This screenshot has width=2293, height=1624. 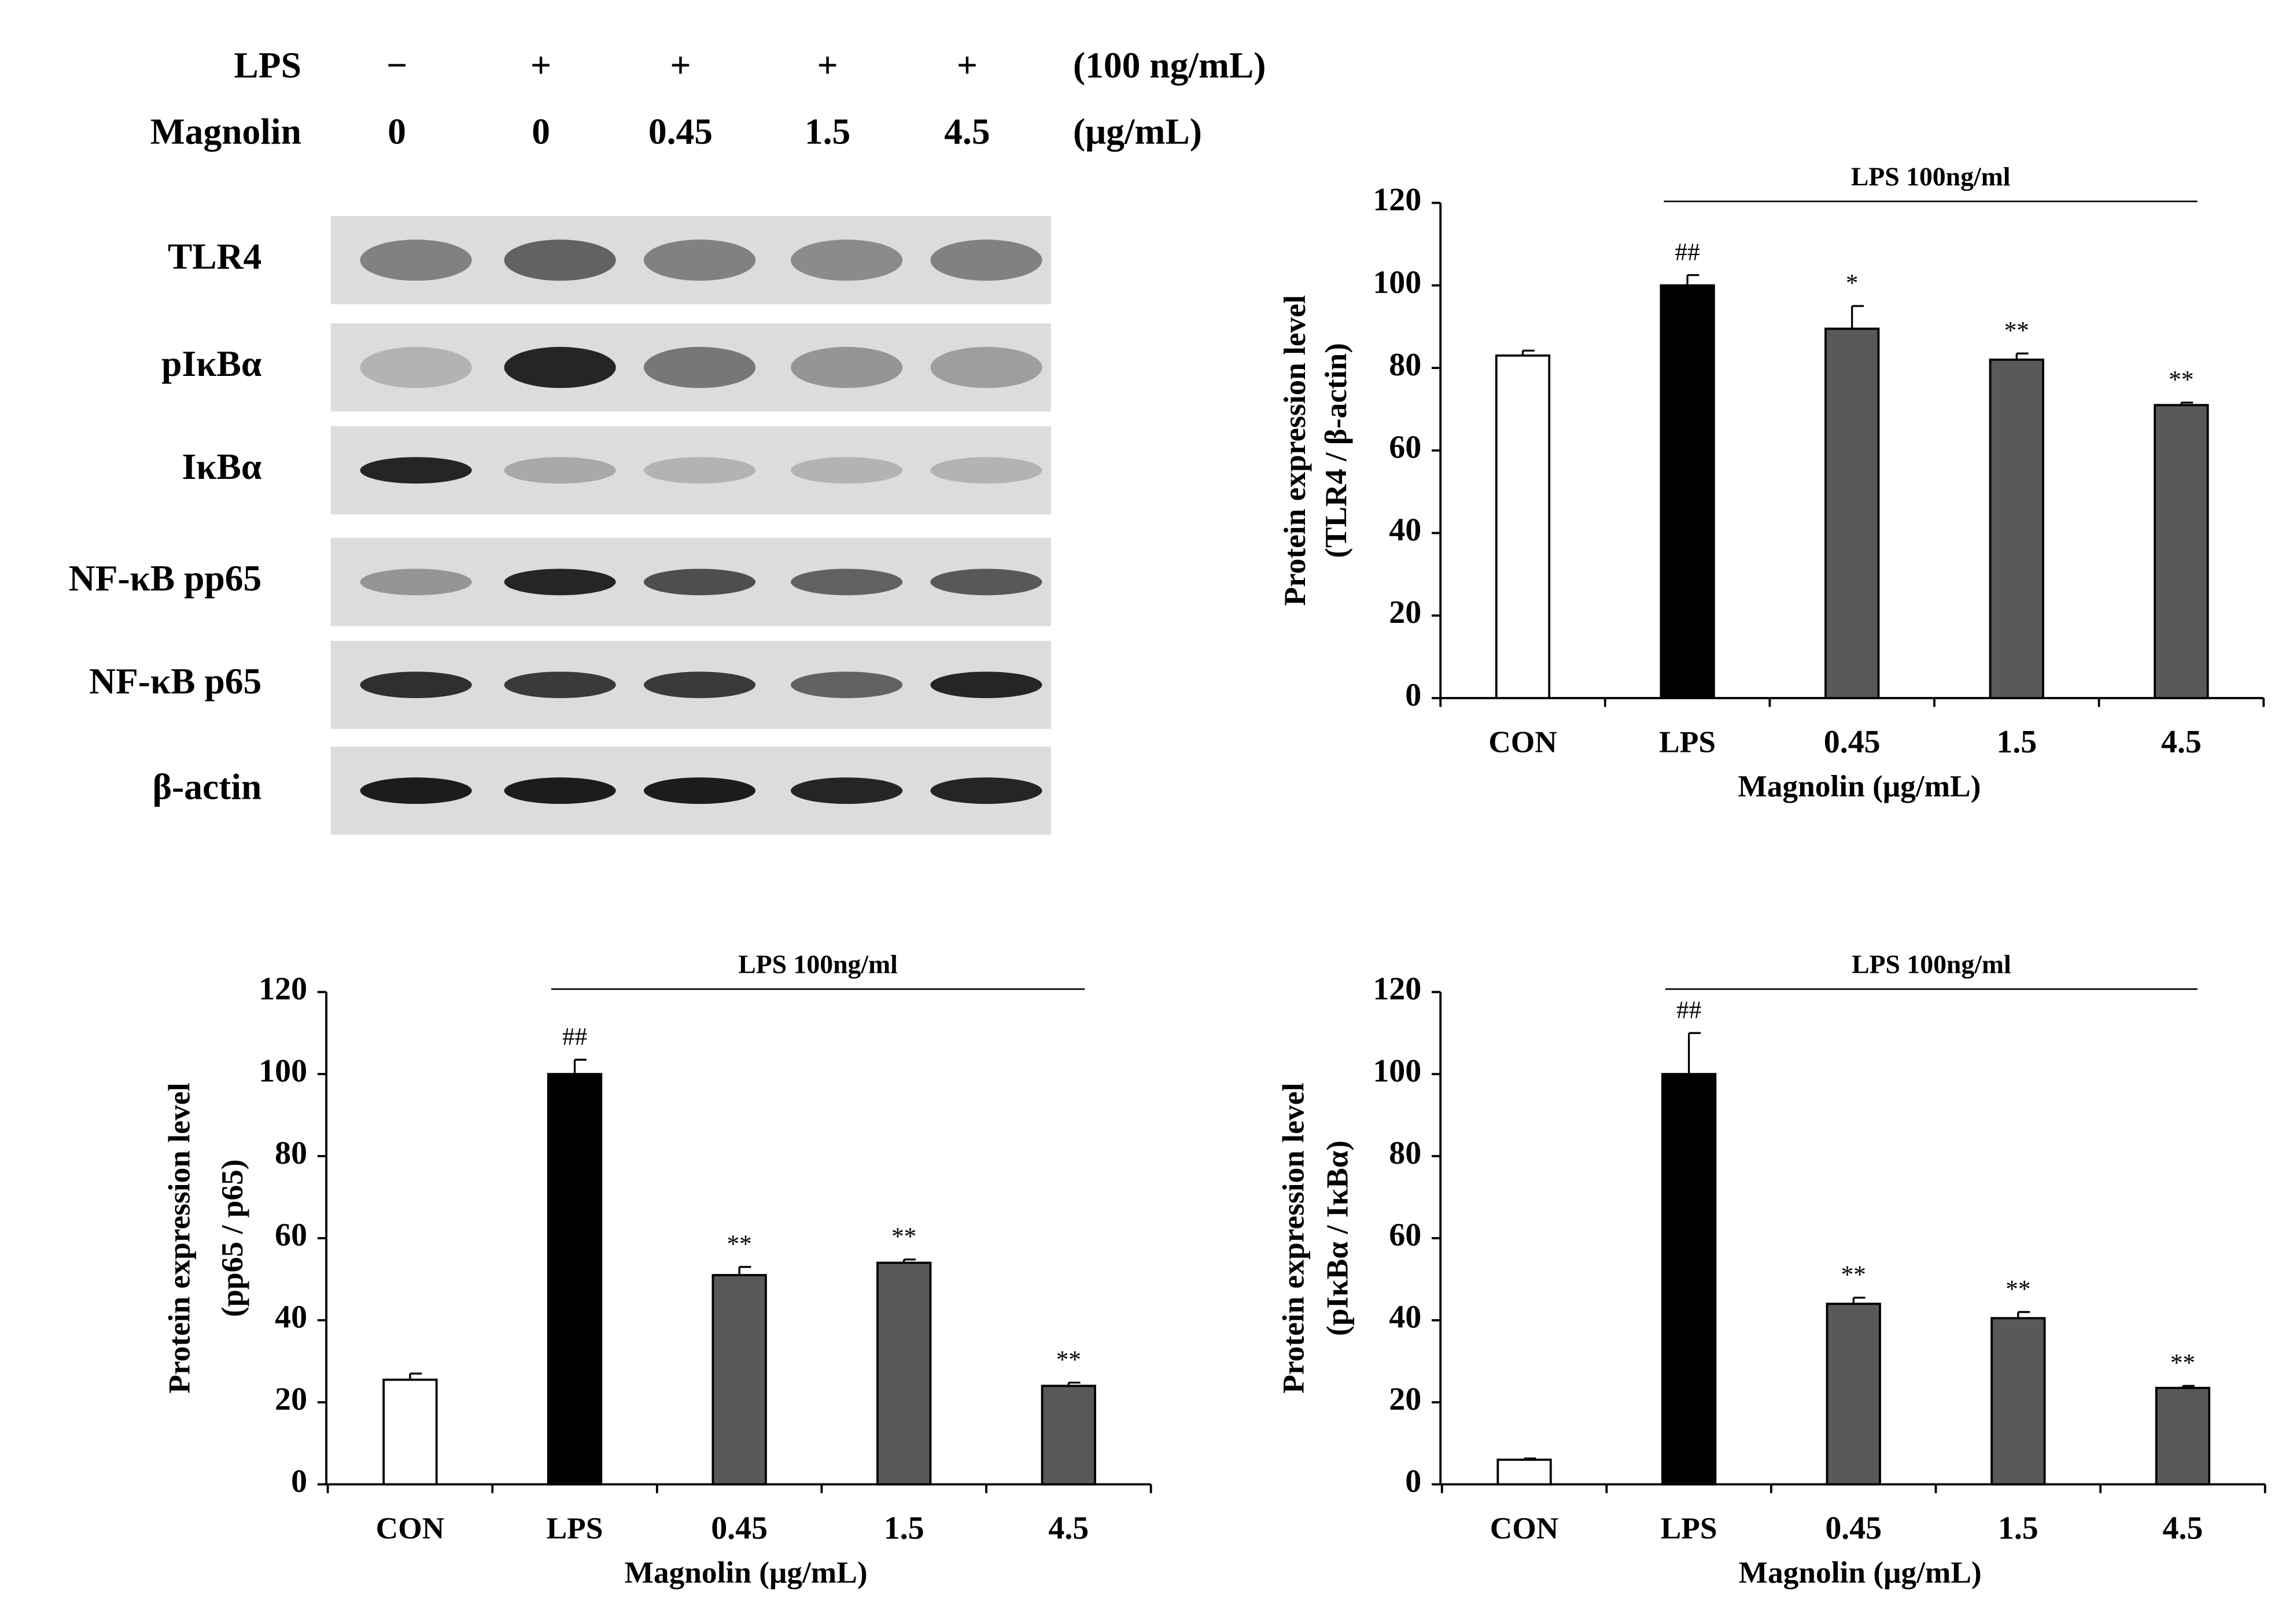 I want to click on x-tick-label: CON, so click(x=1524, y=1528).